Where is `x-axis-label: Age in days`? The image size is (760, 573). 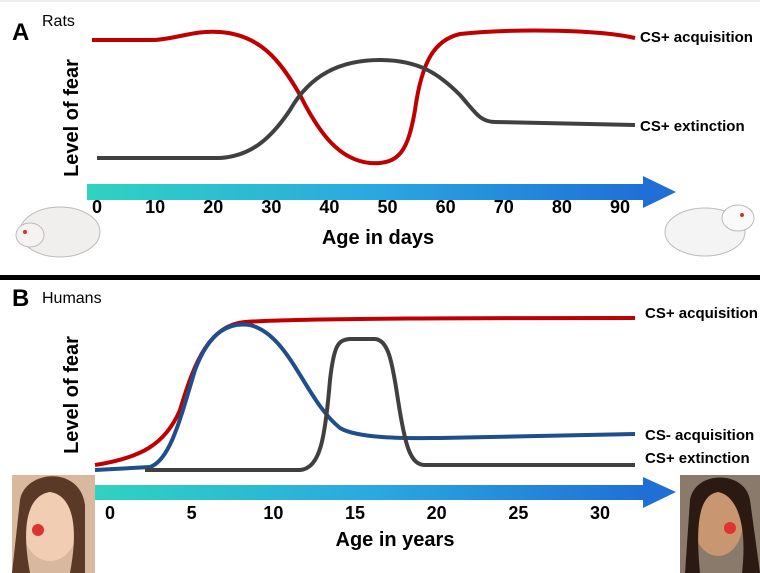 x-axis-label: Age in days is located at coordinates (378, 238).